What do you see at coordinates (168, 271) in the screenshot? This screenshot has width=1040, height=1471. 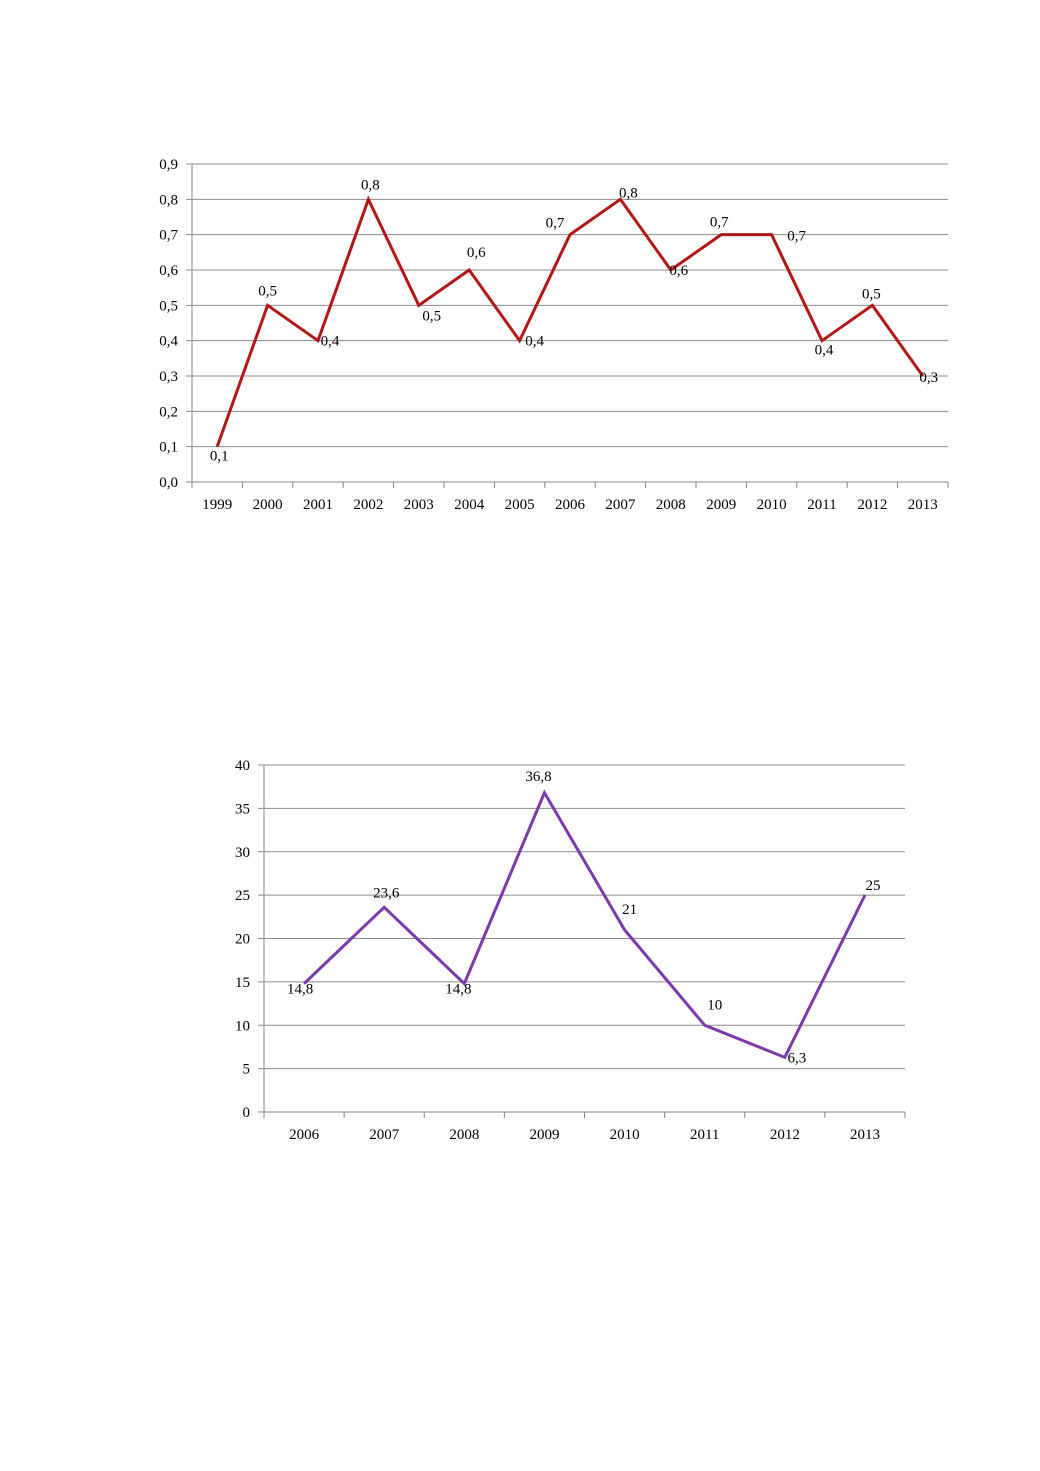 I see `y-tick-label: 0,6` at bounding box center [168, 271].